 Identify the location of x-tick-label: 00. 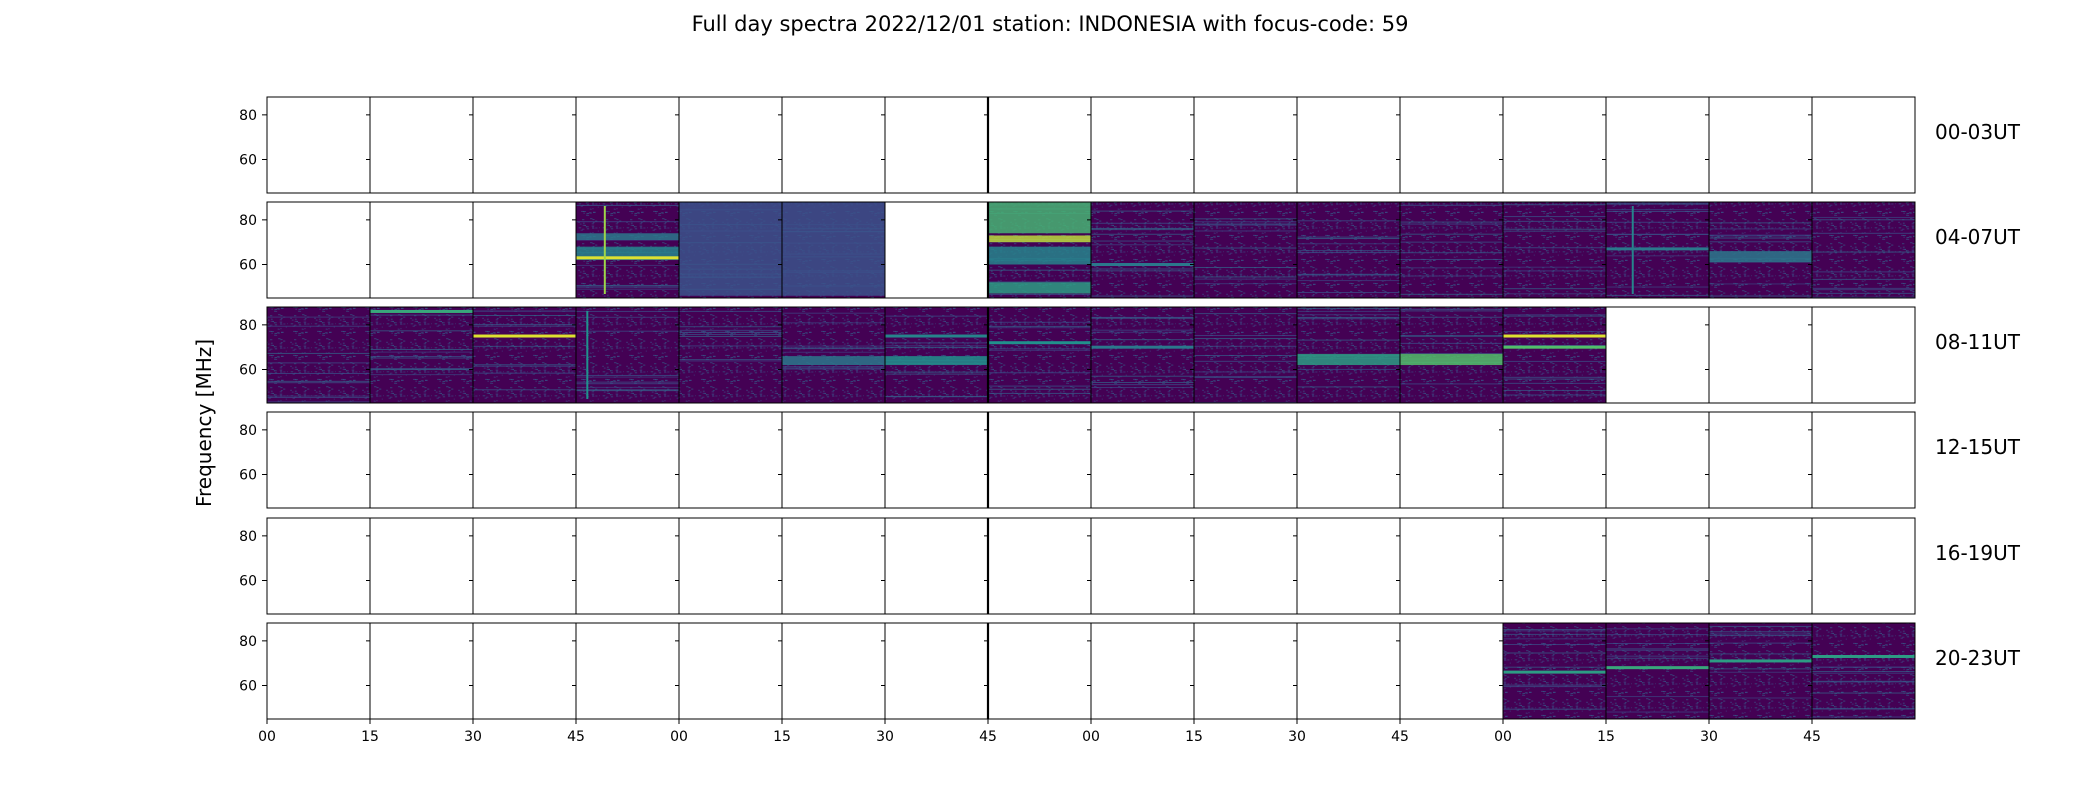
(679, 737).